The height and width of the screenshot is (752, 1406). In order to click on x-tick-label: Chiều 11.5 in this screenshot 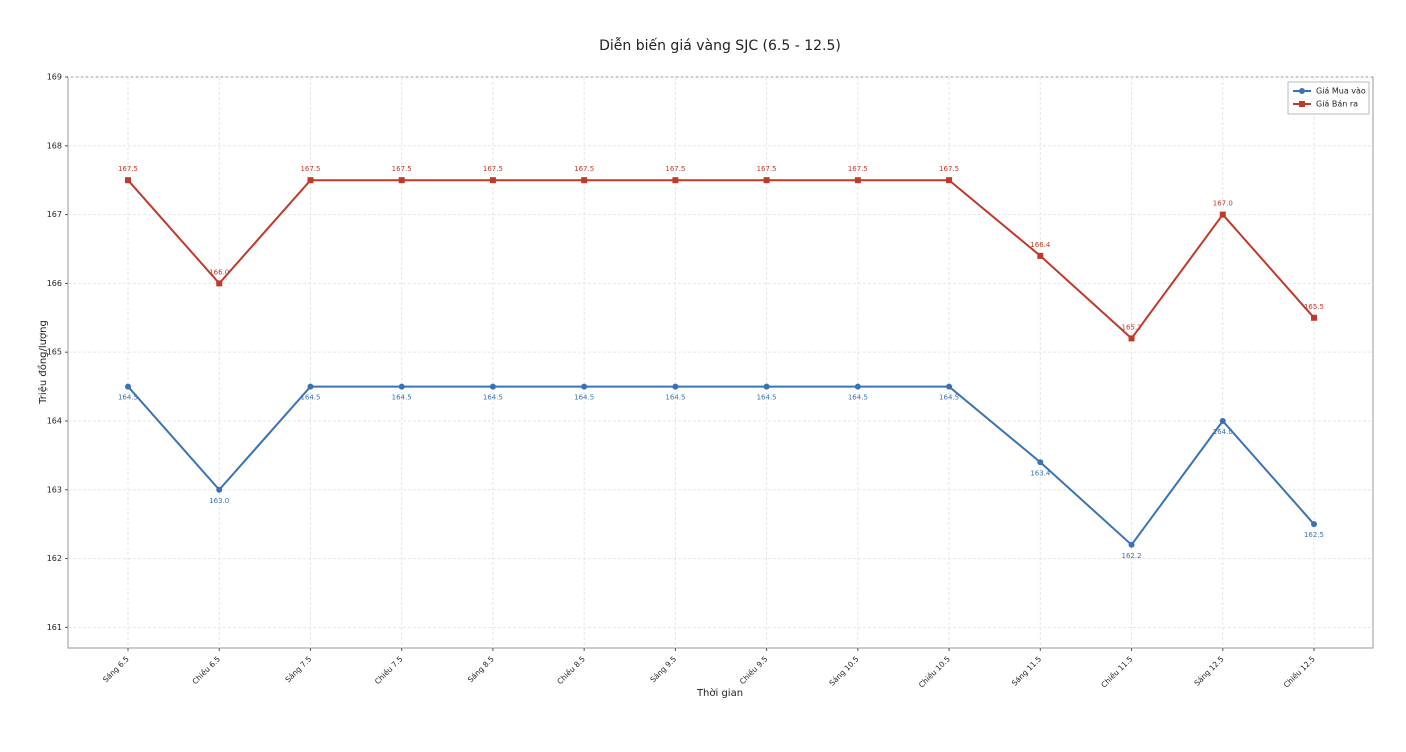, I will do `click(1116, 671)`.